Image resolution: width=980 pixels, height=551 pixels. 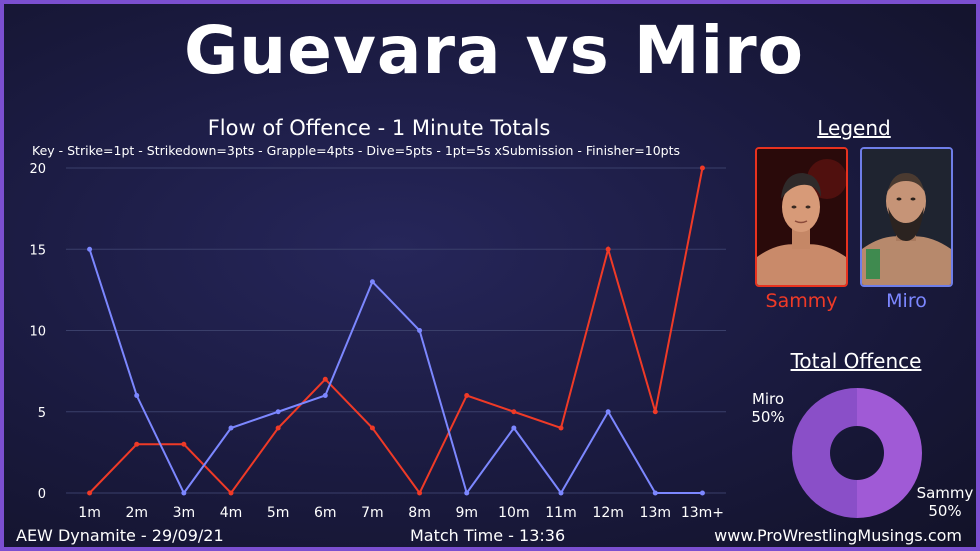 I want to click on show-date: AEW Dynamite - 29/09/21, so click(x=120, y=535).